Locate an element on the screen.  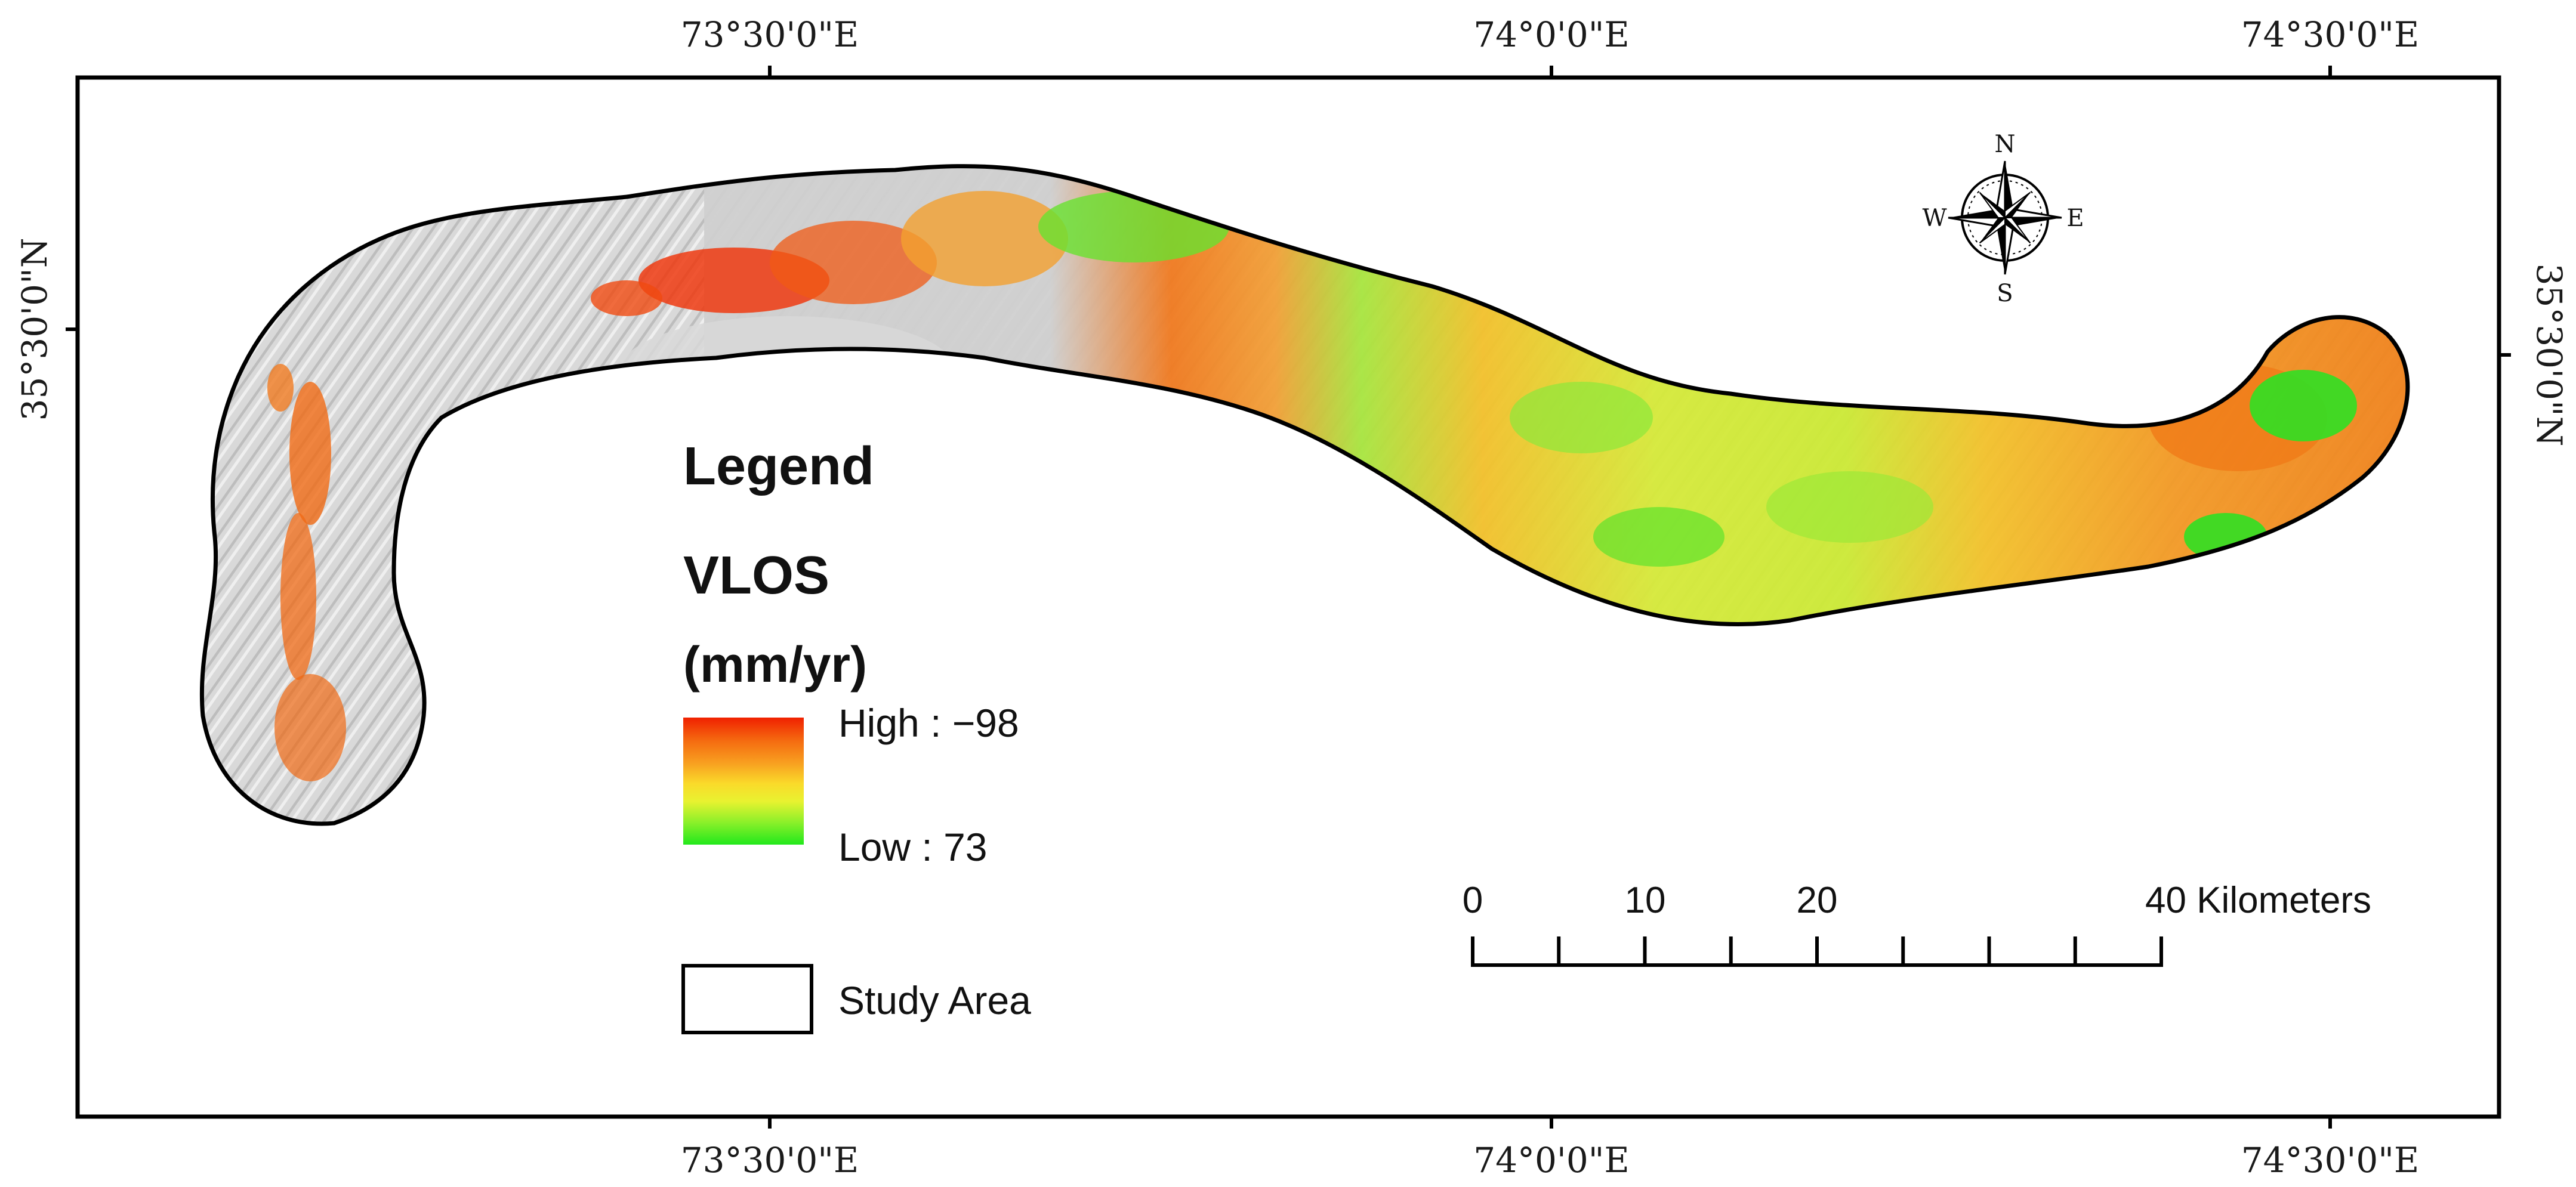
right-latitude-label: 35°30'0"N is located at coordinates (2549, 355).